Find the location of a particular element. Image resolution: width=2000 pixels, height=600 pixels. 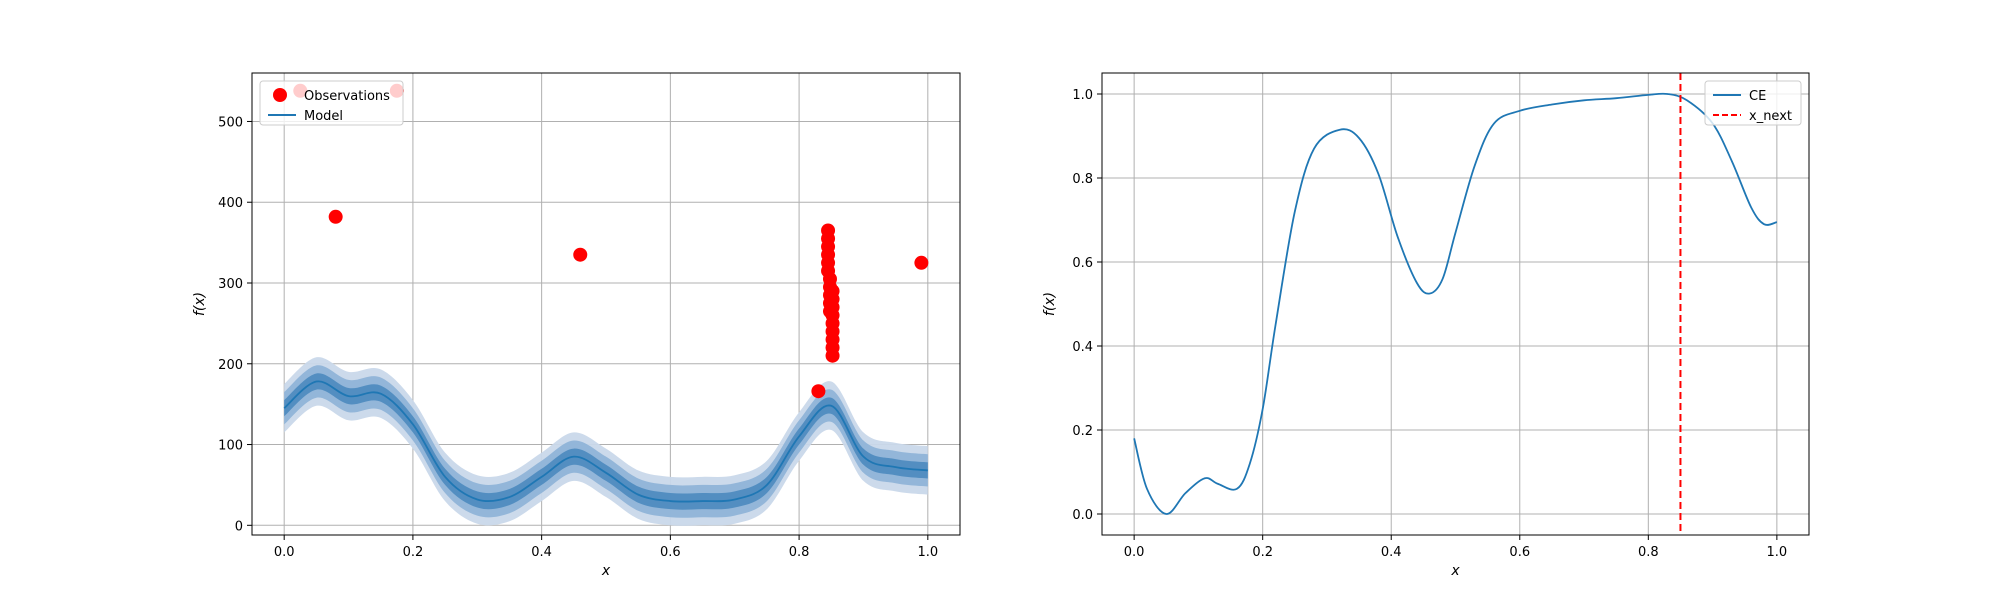

left-xtick-label: 0.2 is located at coordinates (413, 552).